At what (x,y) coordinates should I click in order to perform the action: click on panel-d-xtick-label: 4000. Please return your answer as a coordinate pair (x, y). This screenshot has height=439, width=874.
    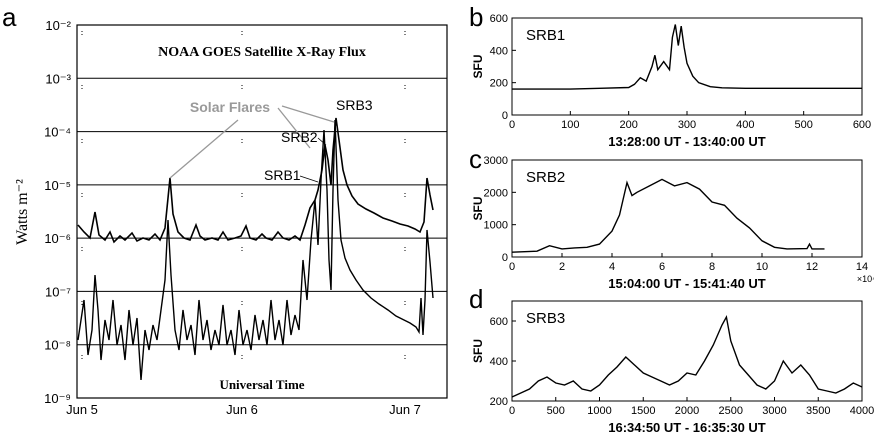
    Looking at the image, I should click on (862, 411).